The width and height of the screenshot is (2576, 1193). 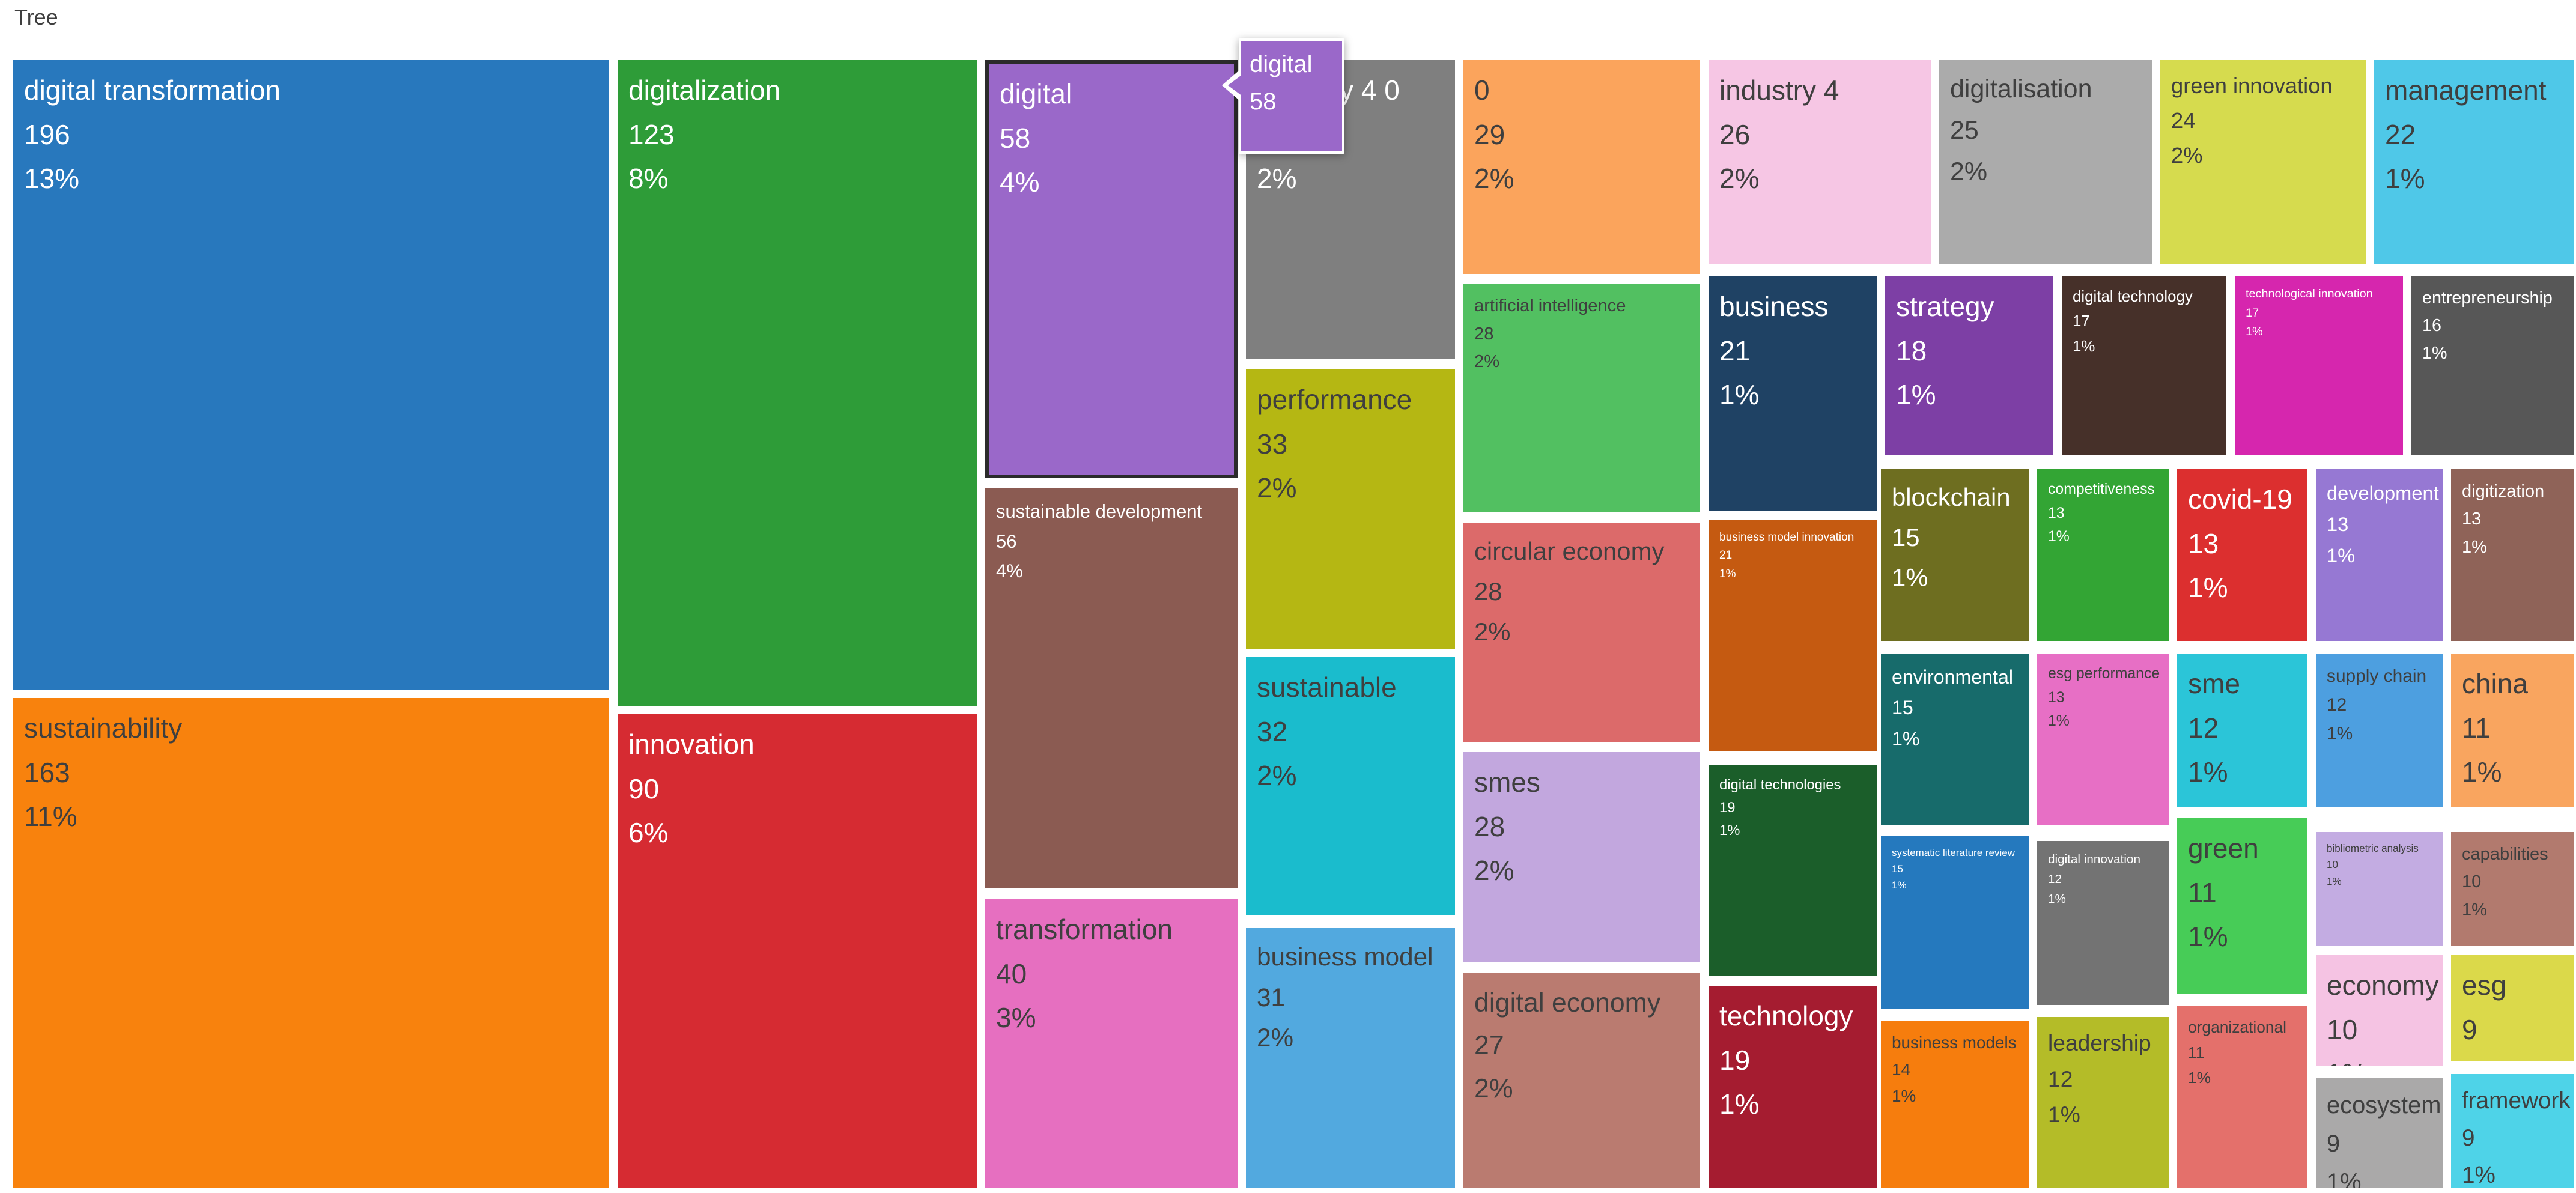 What do you see at coordinates (1906, 537) in the screenshot?
I see `tile-value: 15` at bounding box center [1906, 537].